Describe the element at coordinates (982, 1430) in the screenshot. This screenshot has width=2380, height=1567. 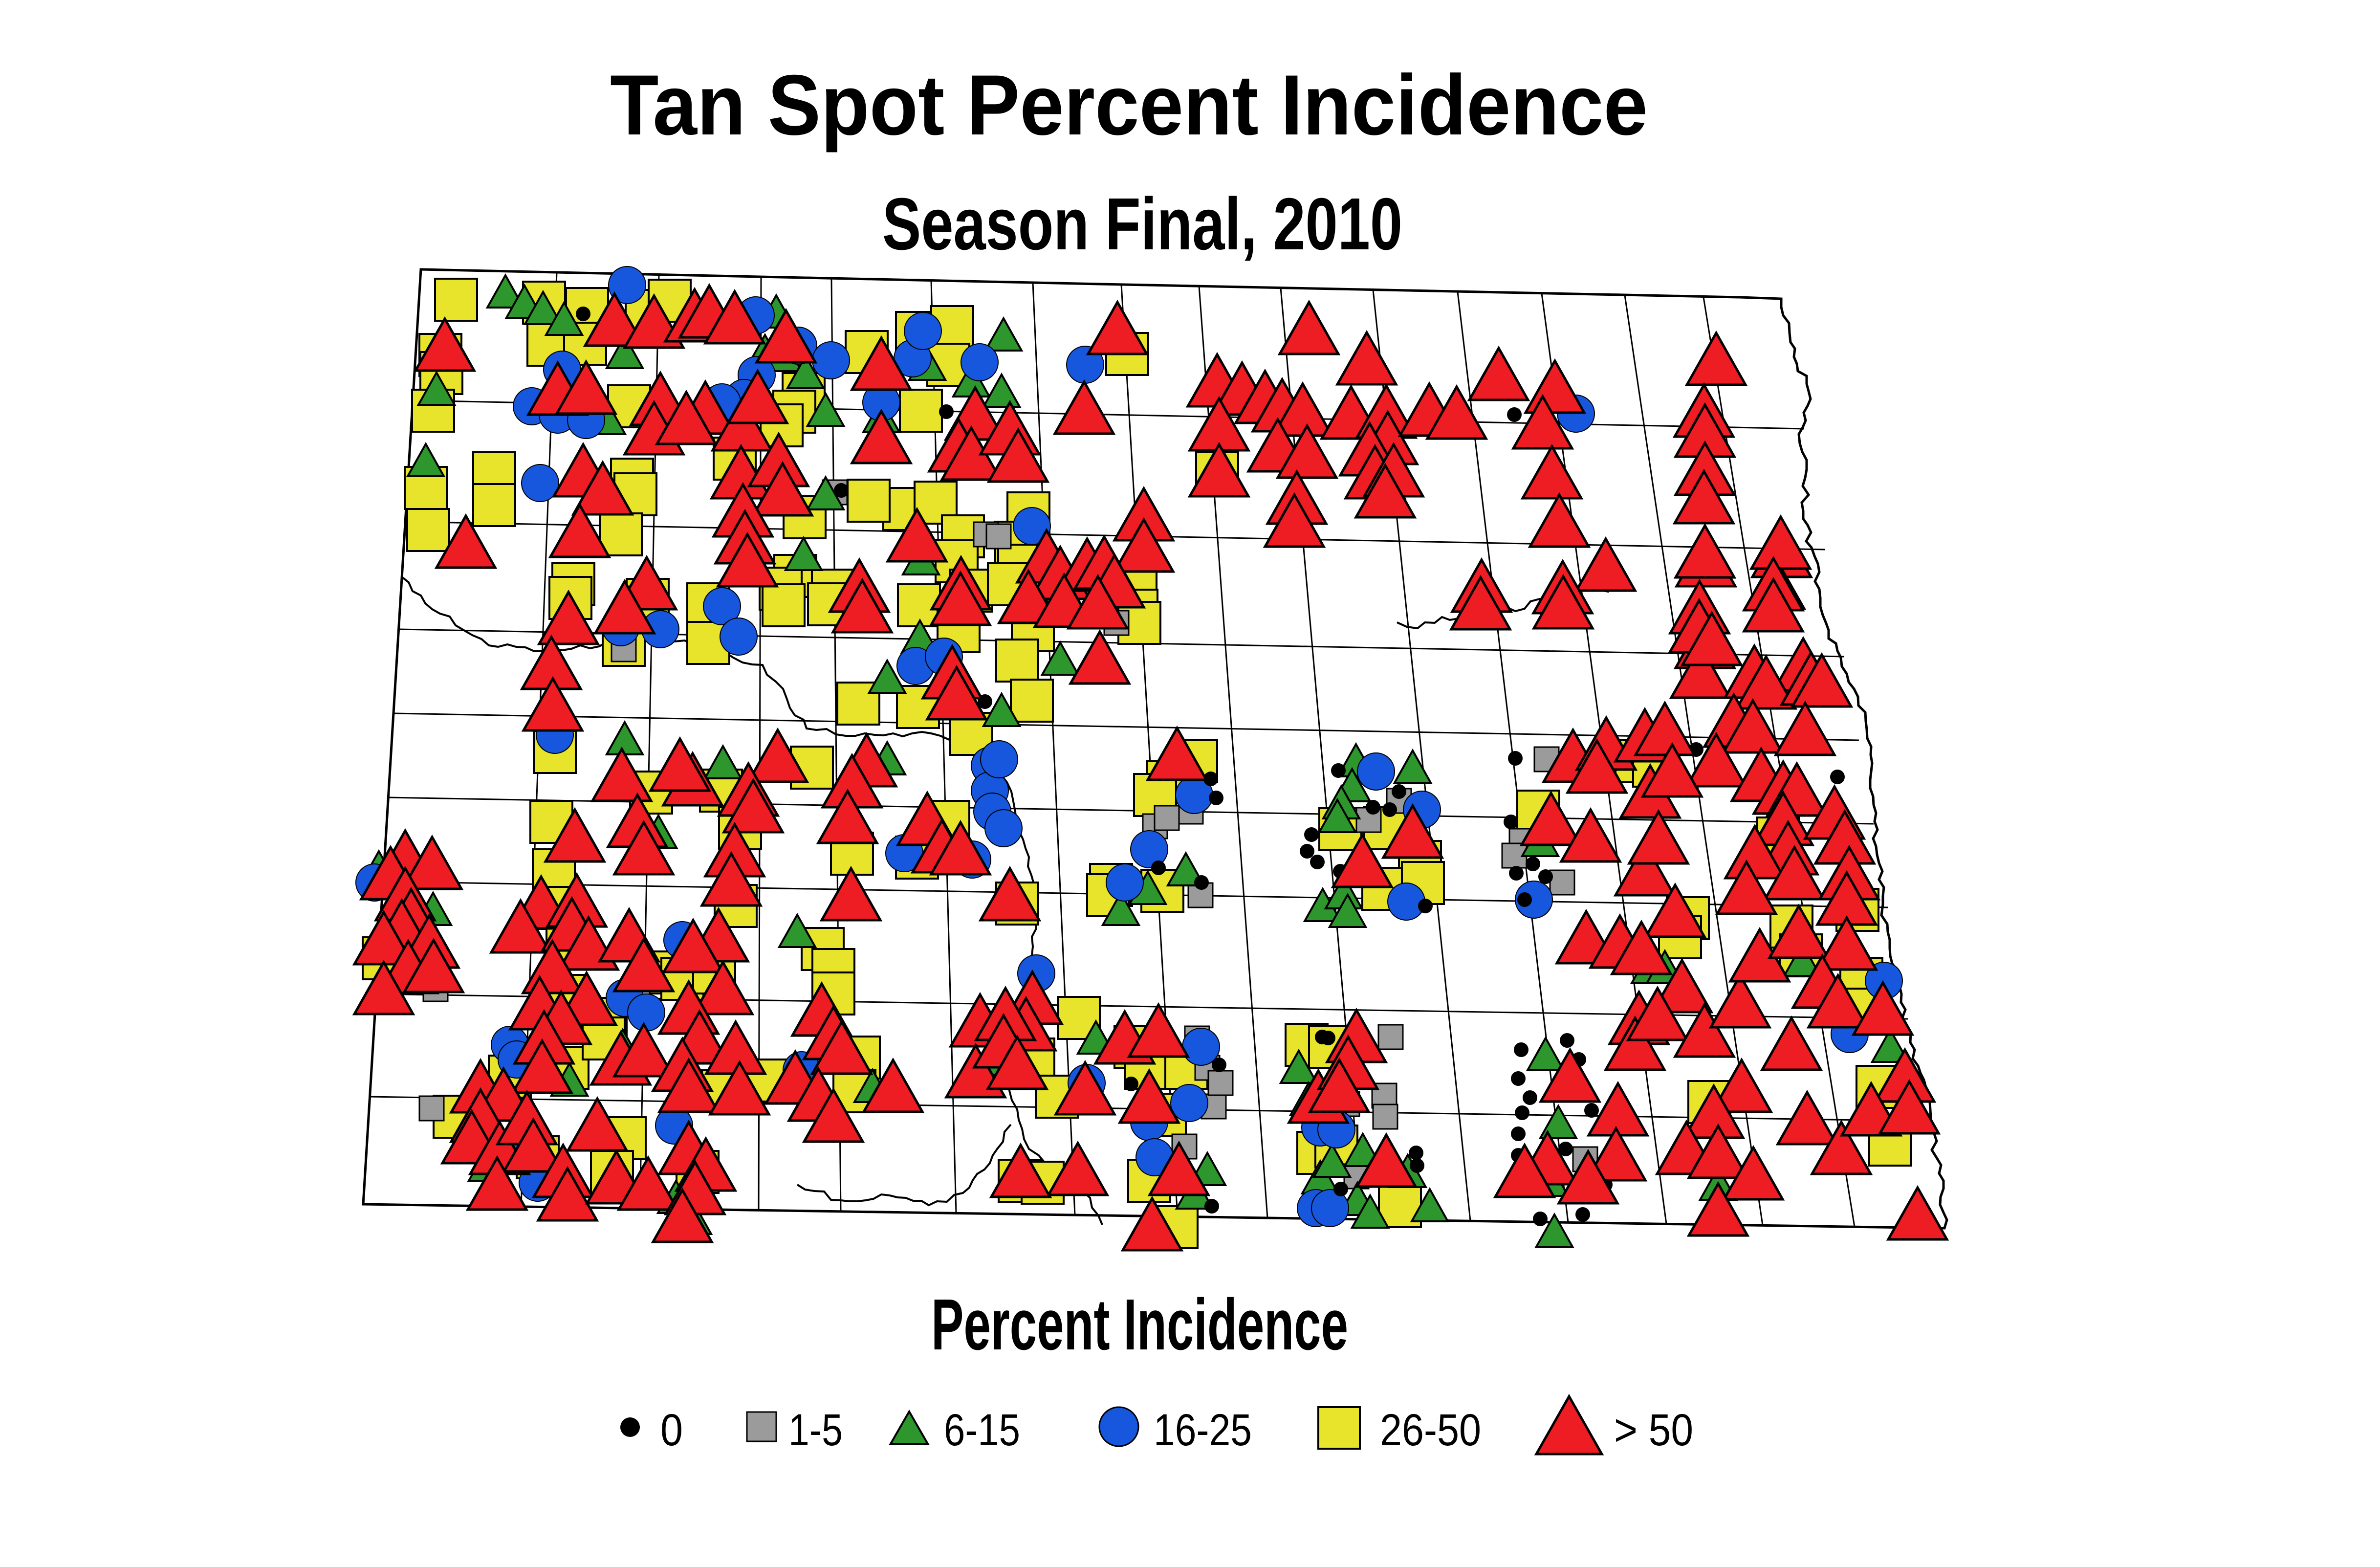
I see `svg-text: 6-15` at that location.